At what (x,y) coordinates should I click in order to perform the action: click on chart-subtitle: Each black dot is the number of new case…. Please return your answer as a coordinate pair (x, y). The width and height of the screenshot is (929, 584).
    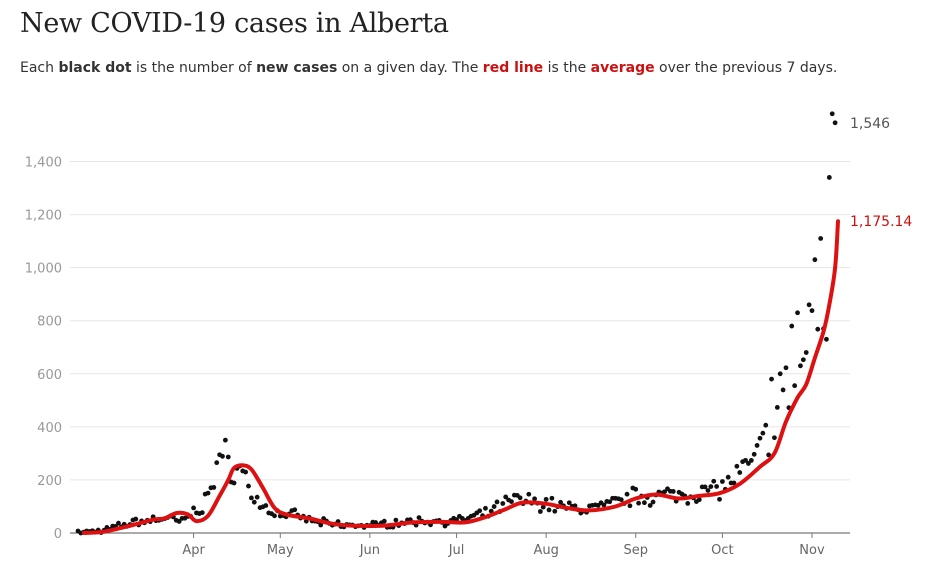
    Looking at the image, I should click on (428, 68).